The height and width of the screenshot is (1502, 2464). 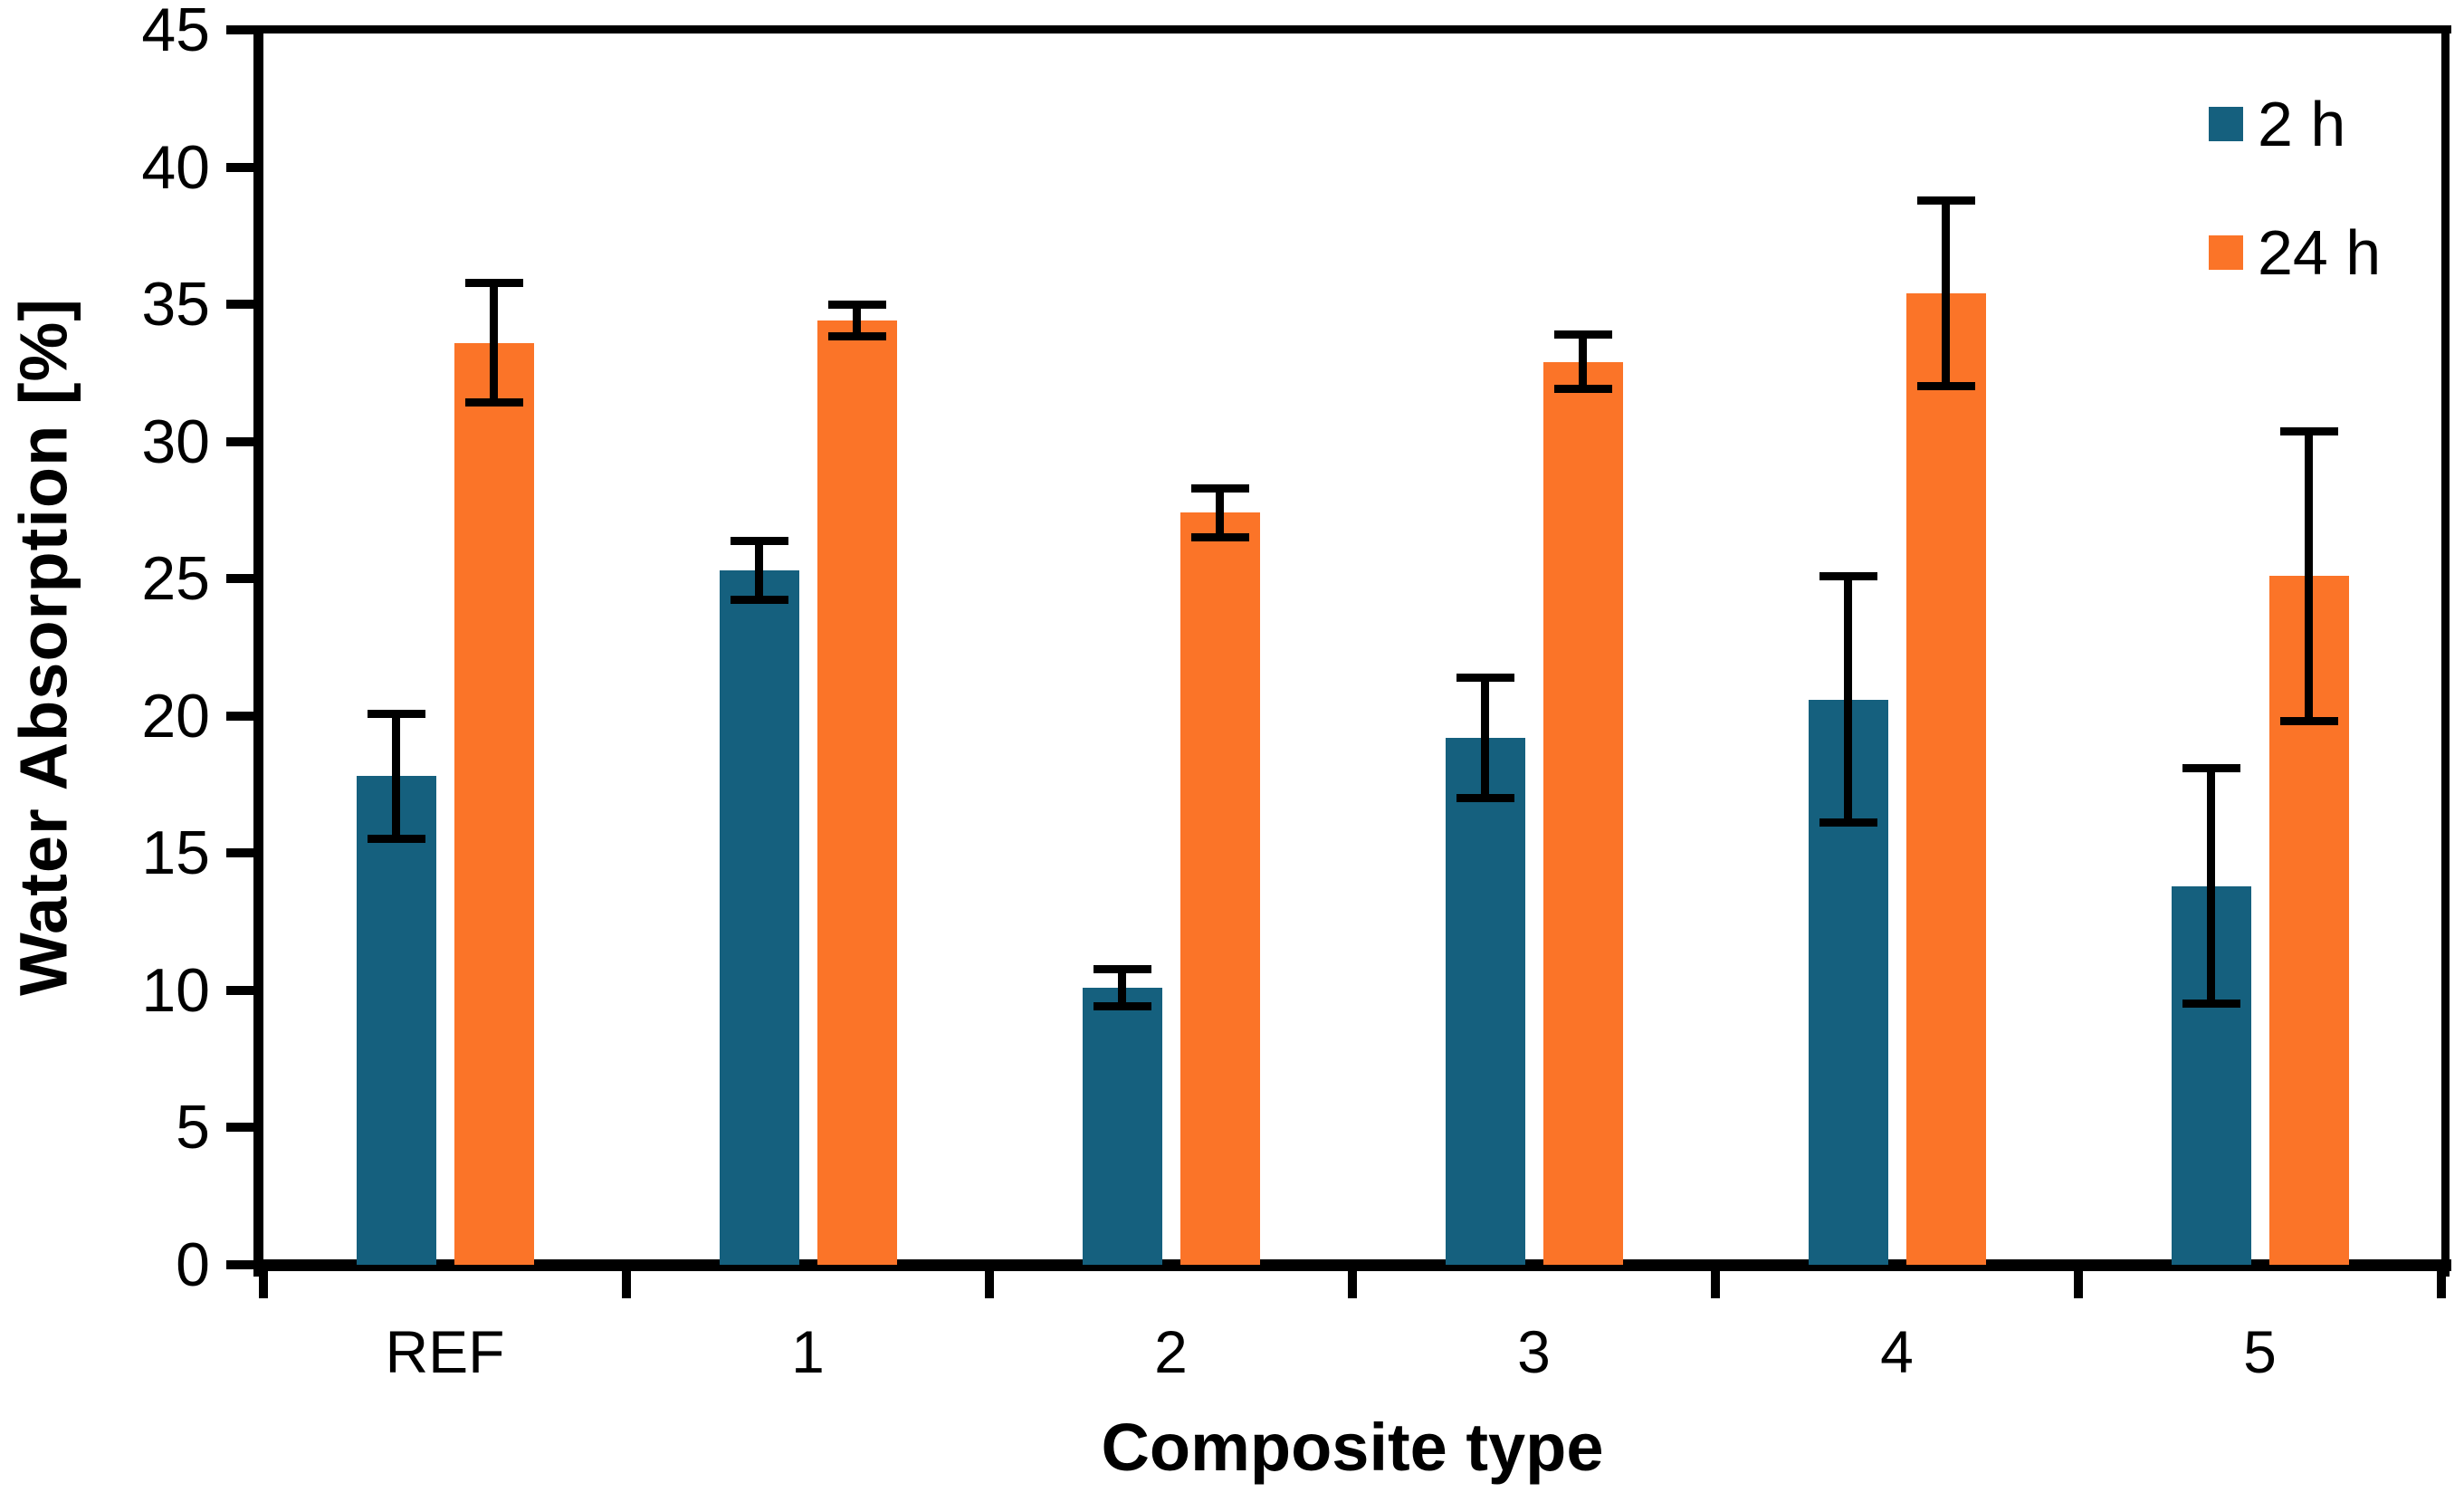 I want to click on y-tick-label-45: 45, so click(x=175, y=32).